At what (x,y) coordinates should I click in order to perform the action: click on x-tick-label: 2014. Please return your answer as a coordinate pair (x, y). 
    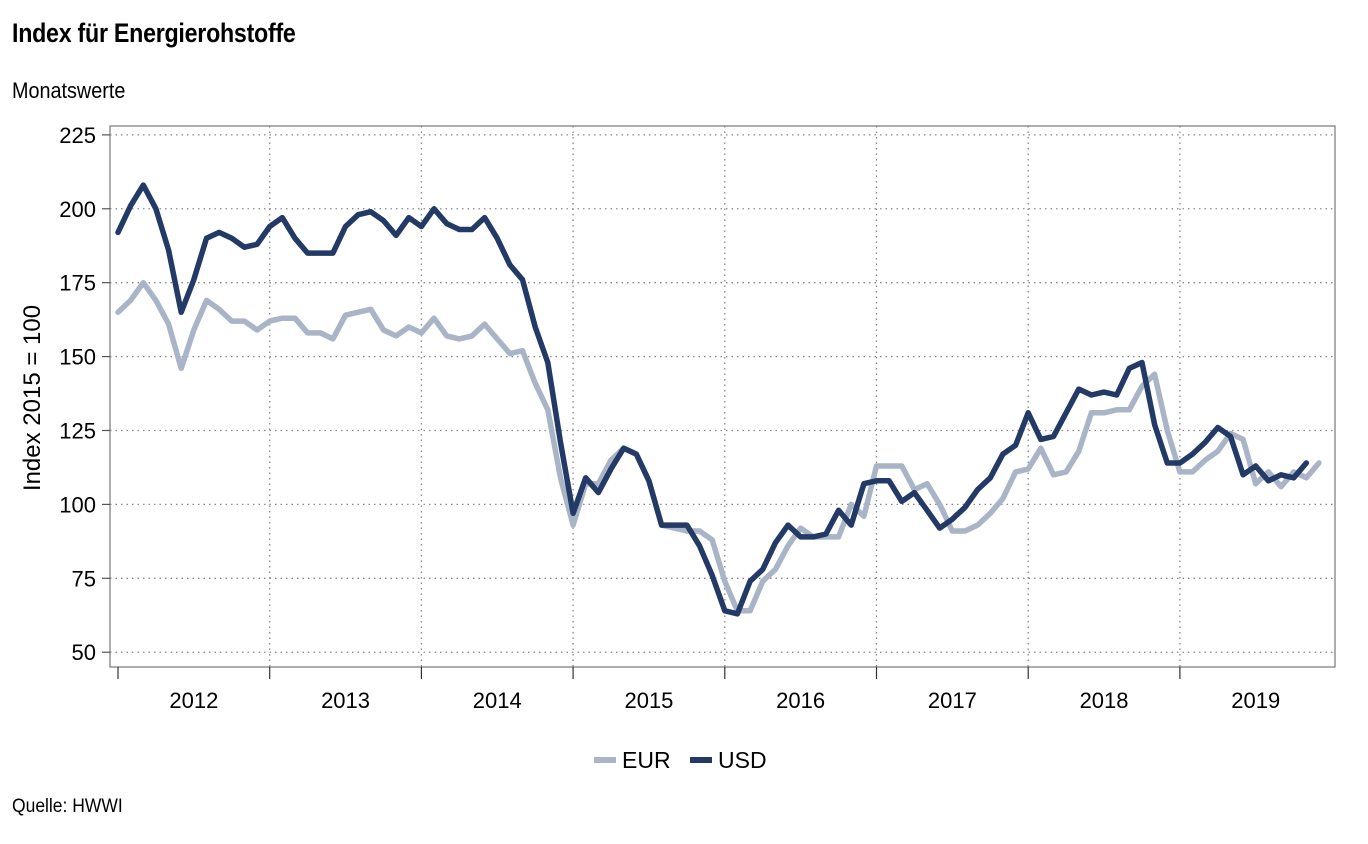
    Looking at the image, I should click on (497, 700).